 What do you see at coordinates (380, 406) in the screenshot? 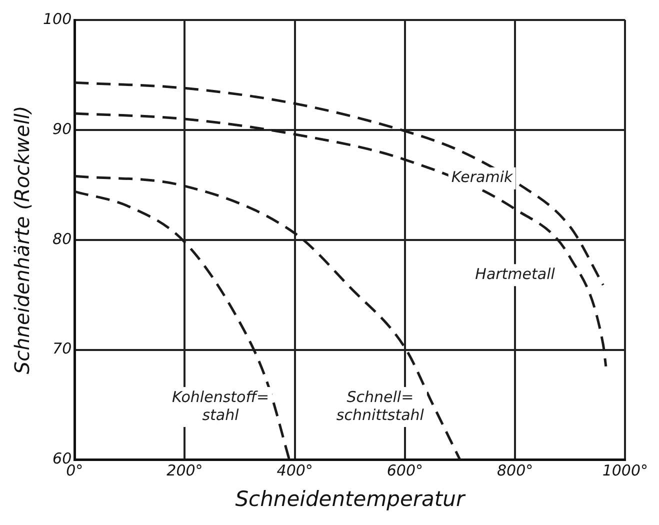
I see `series-label: Schnell= schnittstahl` at bounding box center [380, 406].